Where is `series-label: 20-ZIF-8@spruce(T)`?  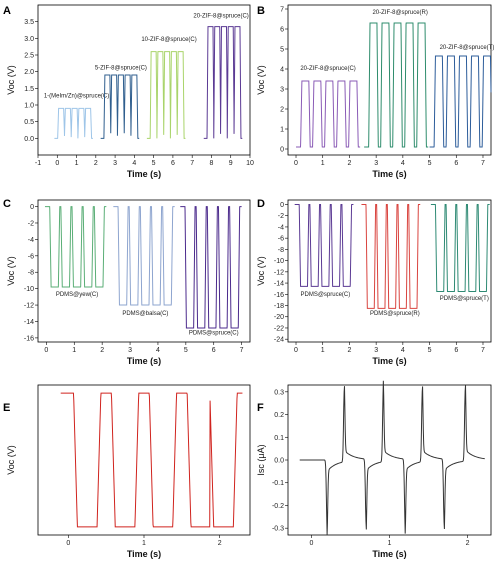
series-label: 20-ZIF-8@spruce(T) is located at coordinates (467, 48).